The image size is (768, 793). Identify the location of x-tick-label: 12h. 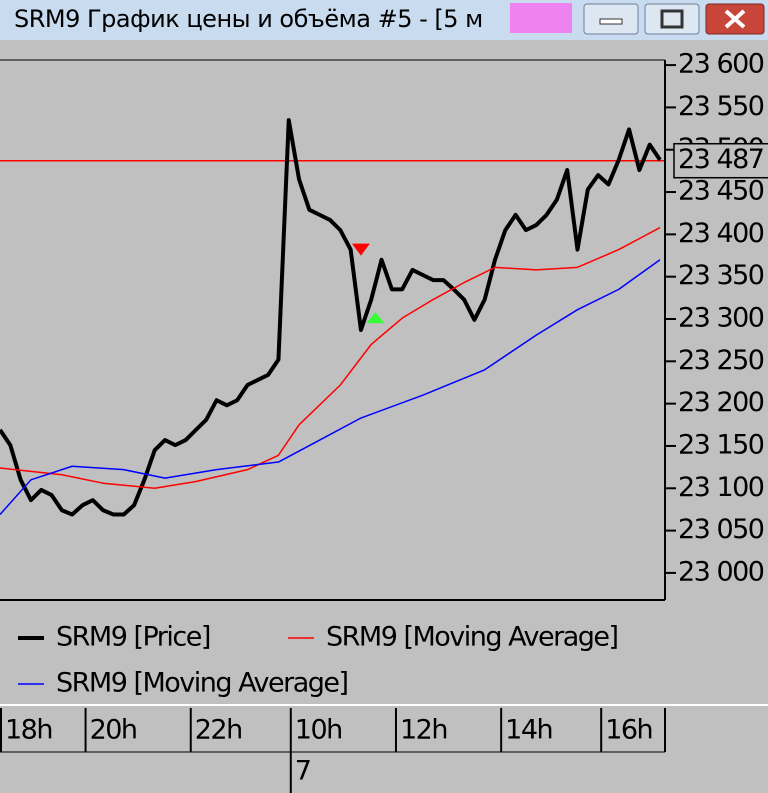
(423, 730).